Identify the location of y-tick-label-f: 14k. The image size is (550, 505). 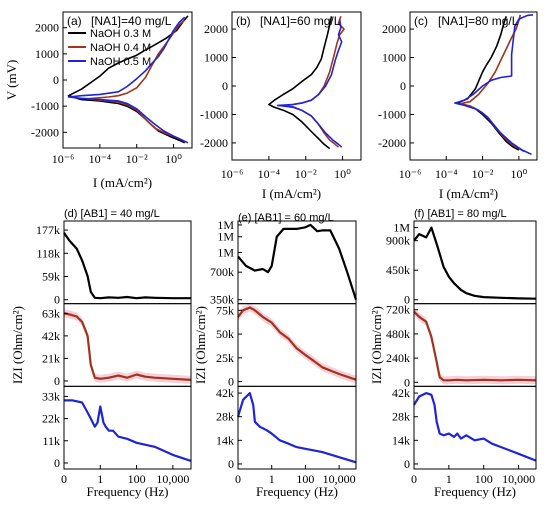
(401, 440).